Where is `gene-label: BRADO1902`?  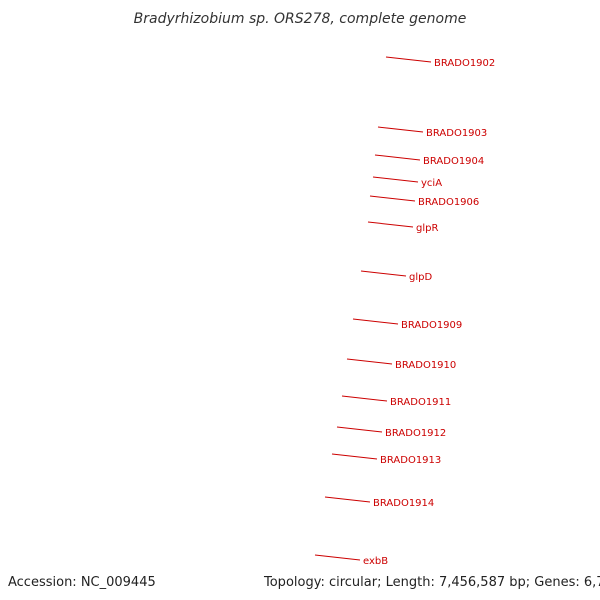
gene-label: BRADO1902 is located at coordinates (464, 63).